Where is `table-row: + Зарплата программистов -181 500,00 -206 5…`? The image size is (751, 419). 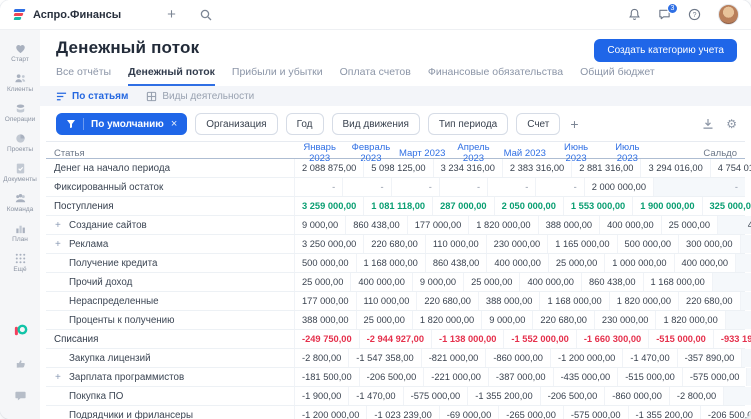 table-row: + Зарплата программистов -181 500,00 -206 5… is located at coordinates (398, 377).